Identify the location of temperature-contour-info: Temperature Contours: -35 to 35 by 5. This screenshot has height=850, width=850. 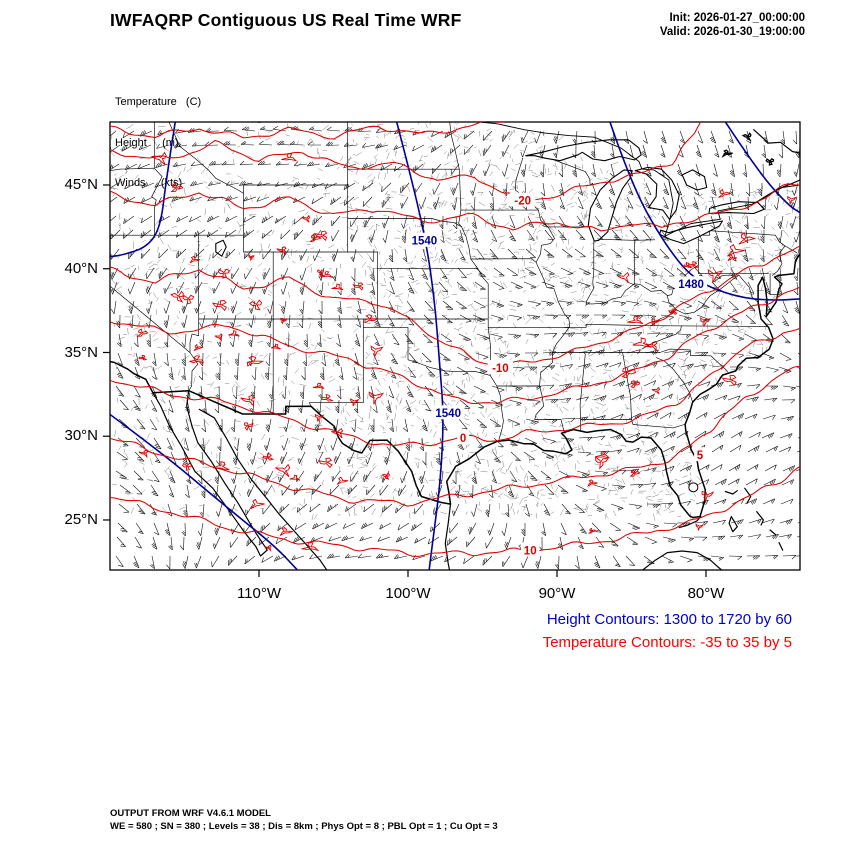
(667, 642).